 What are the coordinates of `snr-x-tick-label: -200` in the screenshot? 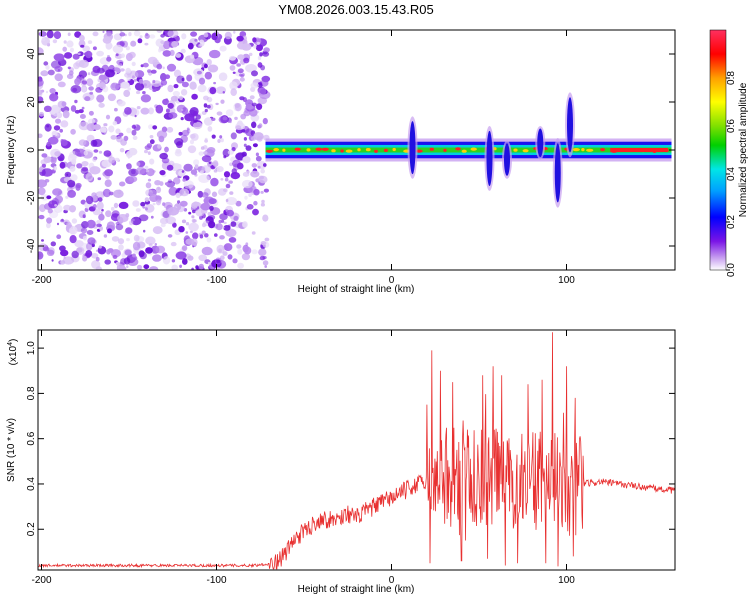 It's located at (41, 580).